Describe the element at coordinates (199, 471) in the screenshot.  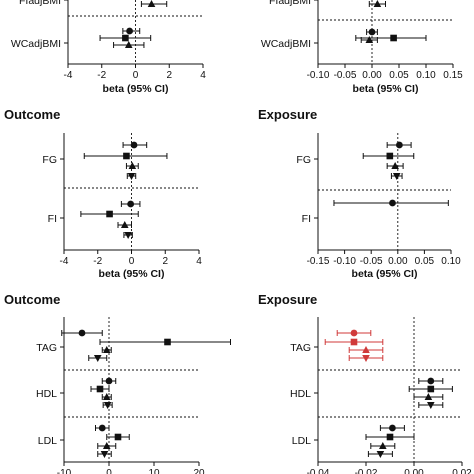
I see `x-tick-label: 20` at that location.